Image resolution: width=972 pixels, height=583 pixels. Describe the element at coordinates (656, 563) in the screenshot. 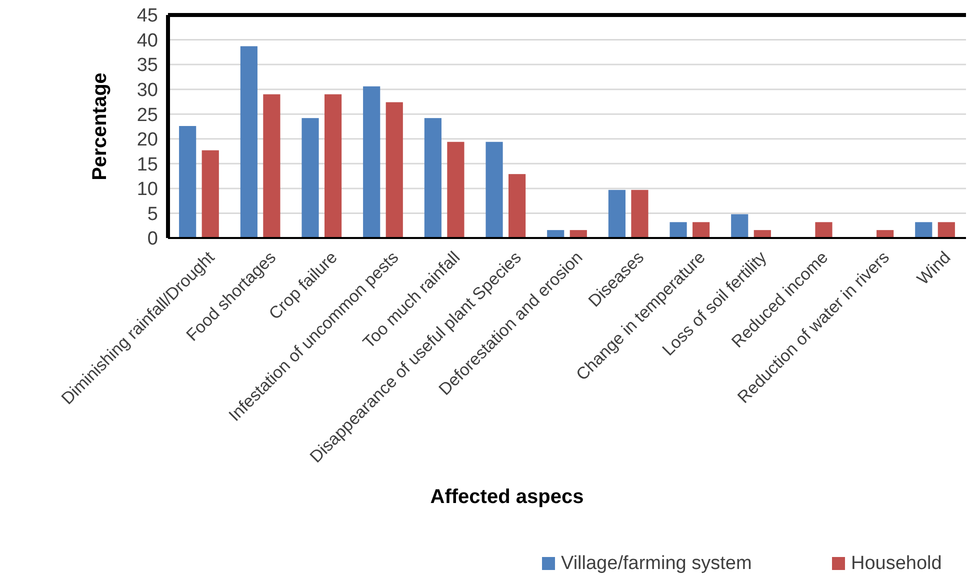

I see `legend-label: Village/farming system` at that location.